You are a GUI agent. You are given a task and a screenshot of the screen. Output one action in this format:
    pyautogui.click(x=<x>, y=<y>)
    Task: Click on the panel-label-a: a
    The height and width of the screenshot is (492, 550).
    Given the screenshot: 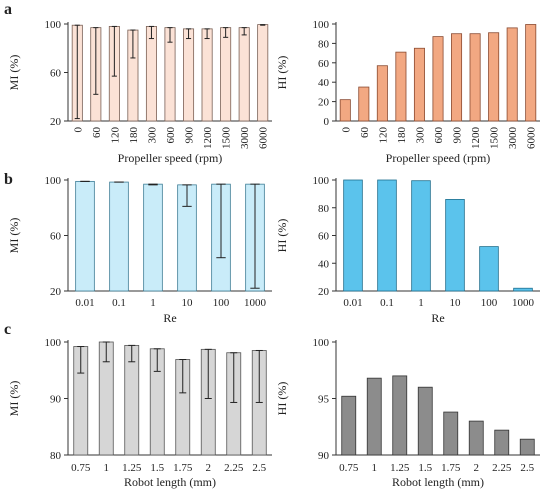 What is the action you would take?
    pyautogui.click(x=8, y=9)
    